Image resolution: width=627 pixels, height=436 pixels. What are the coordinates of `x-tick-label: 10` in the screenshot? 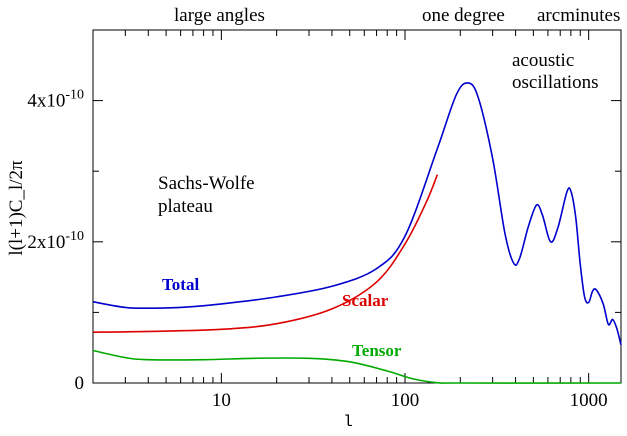 It's located at (221, 400).